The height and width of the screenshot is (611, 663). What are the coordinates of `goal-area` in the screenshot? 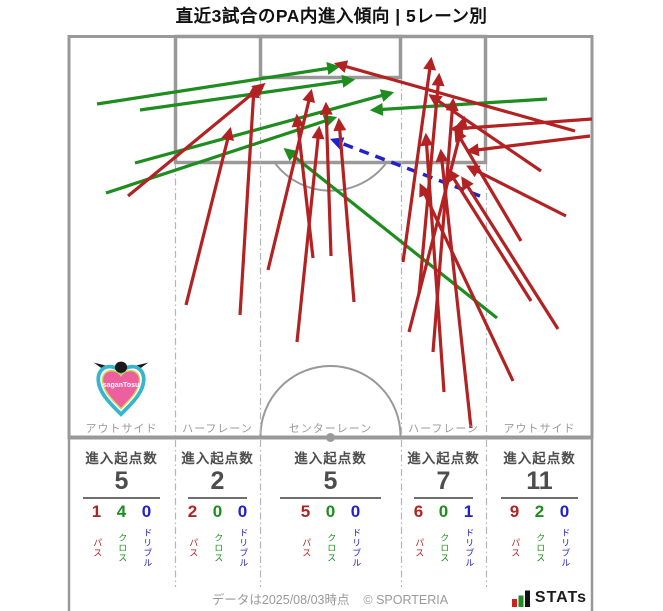 It's located at (330, 57).